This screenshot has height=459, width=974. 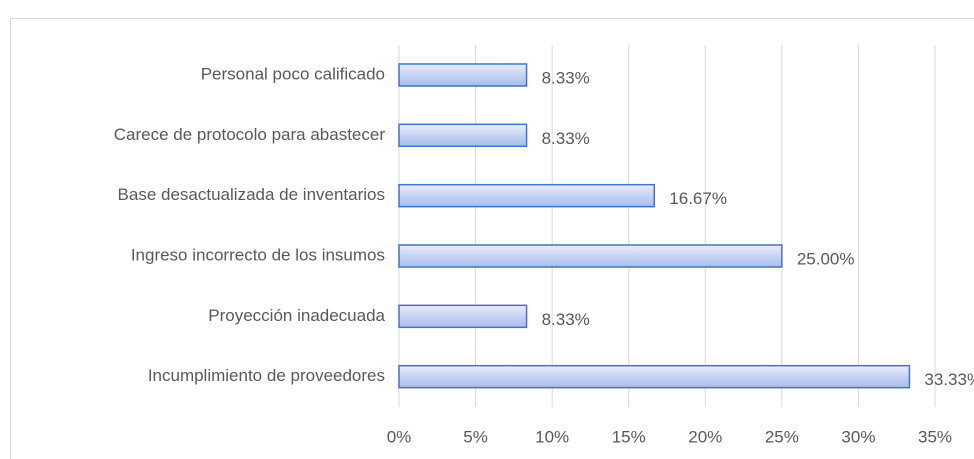 I want to click on x-tick-label: 20%, so click(x=705, y=436).